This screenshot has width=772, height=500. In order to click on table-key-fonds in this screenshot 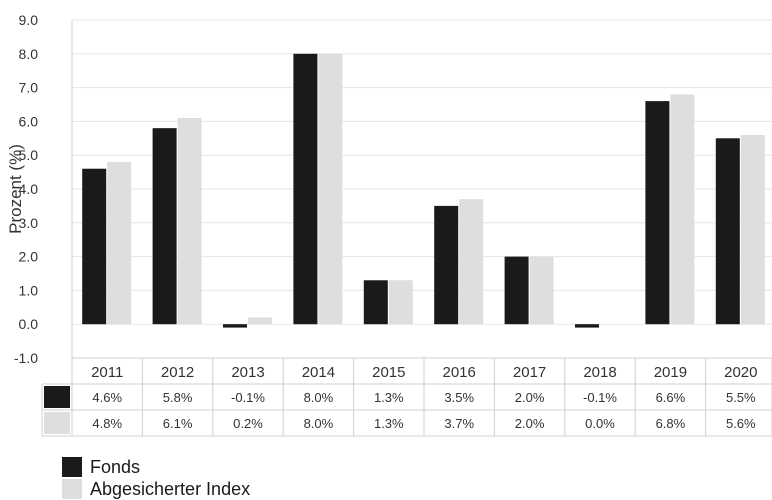, I will do `click(57, 397)`.